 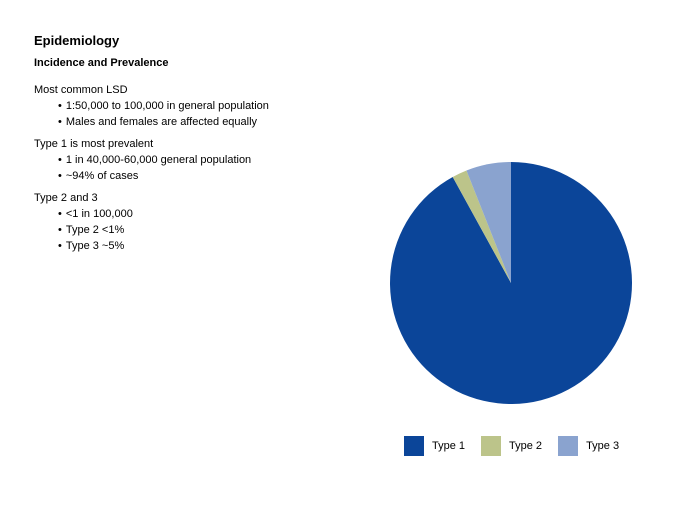 I want to click on legend-label: Type 2, so click(x=526, y=446).